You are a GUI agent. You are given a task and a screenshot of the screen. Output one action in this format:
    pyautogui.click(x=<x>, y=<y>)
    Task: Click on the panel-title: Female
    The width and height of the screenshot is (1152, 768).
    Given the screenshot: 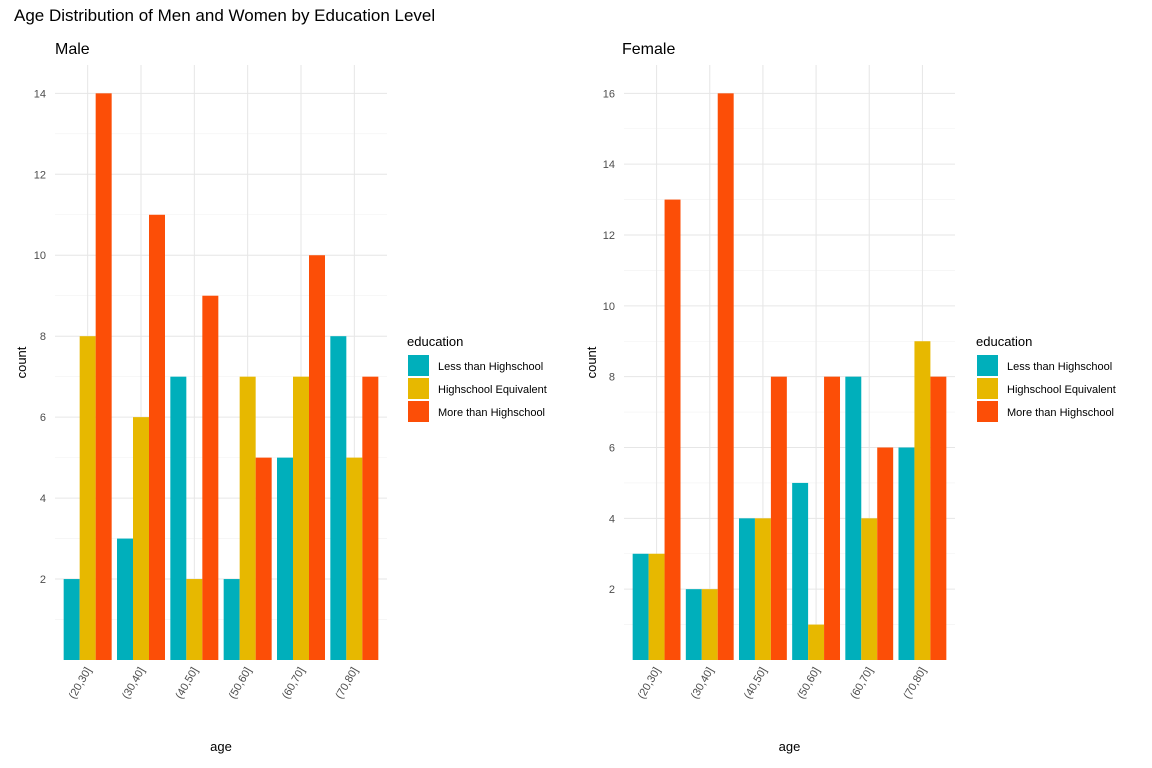 What is the action you would take?
    pyautogui.click(x=648, y=49)
    